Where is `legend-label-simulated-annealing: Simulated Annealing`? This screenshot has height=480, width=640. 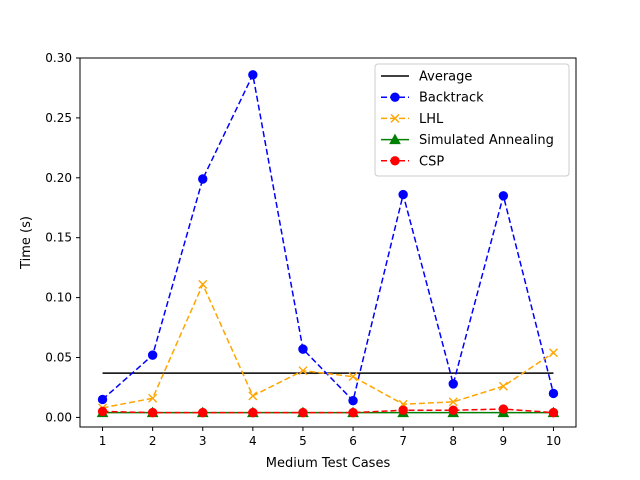 legend-label-simulated-annealing: Simulated Annealing is located at coordinates (486, 140).